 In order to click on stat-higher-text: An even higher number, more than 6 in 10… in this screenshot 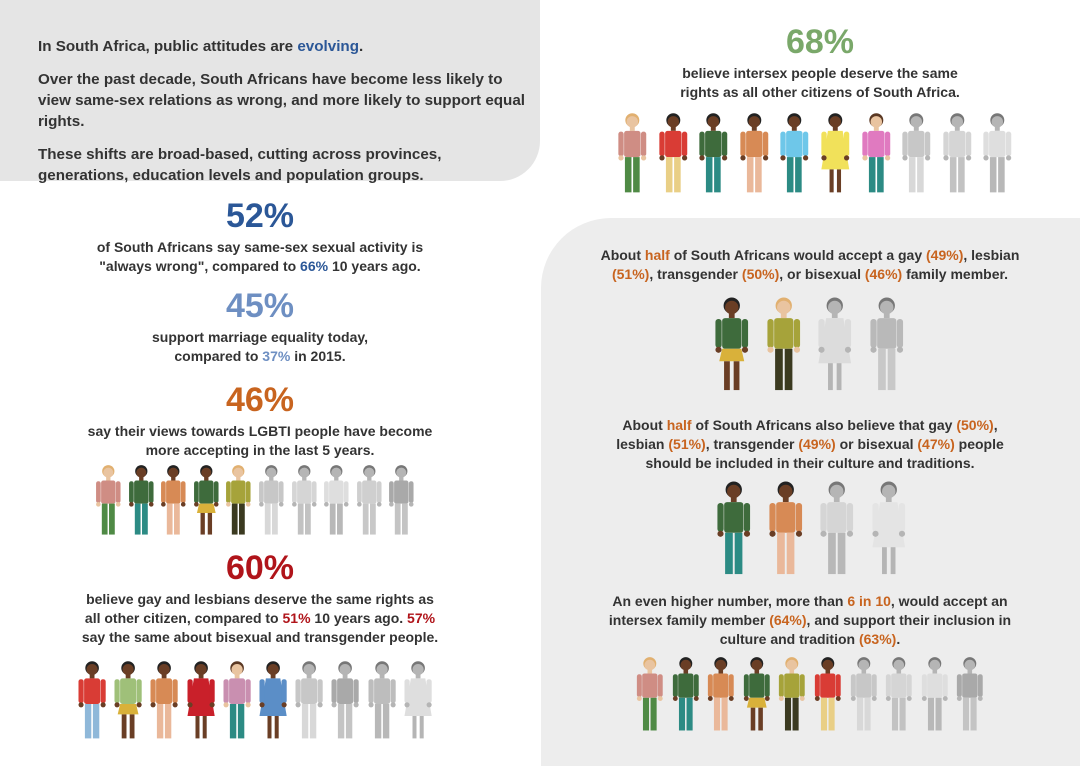, I will do `click(810, 620)`.